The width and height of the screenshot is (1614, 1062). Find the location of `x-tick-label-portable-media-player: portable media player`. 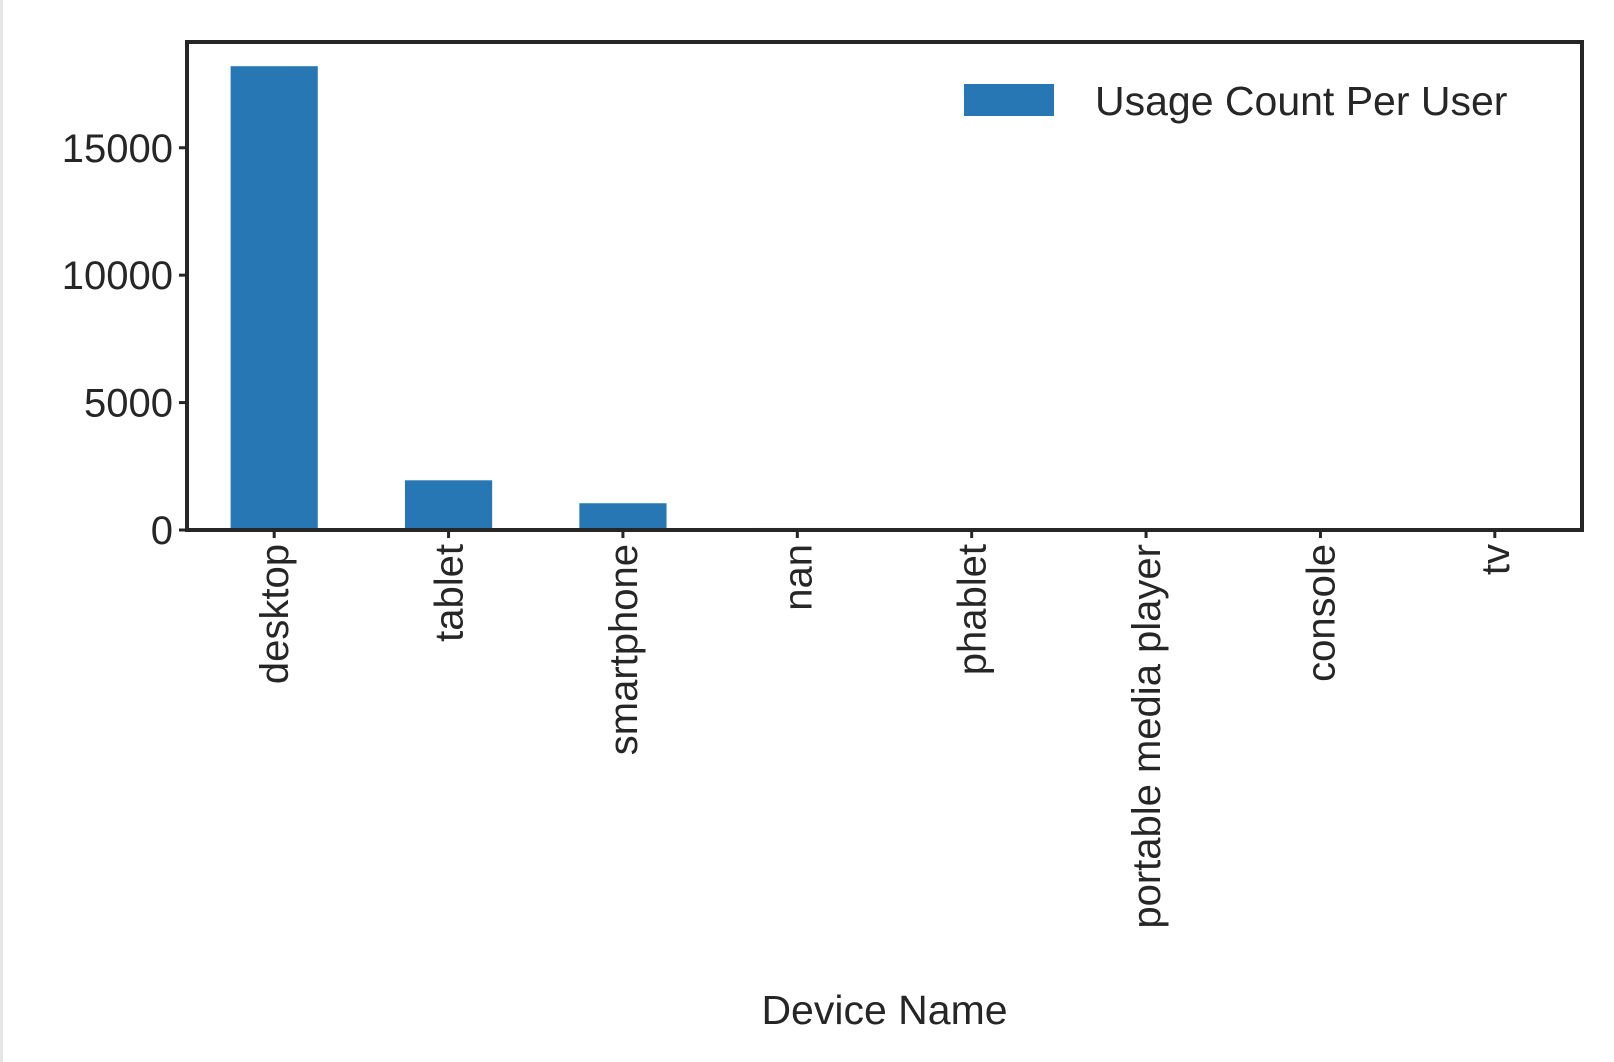

x-tick-label-portable-media-player: portable media player is located at coordinates (1147, 736).